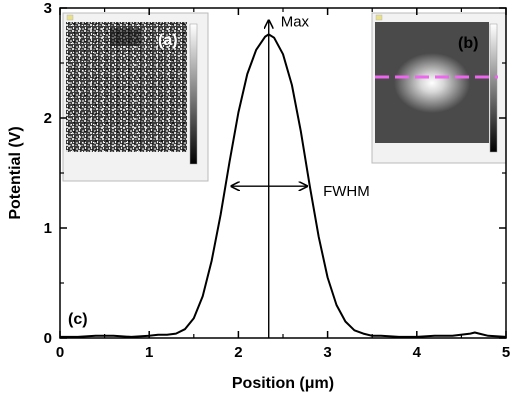 This screenshot has height=398, width=510. Describe the element at coordinates (439, 88) in the screenshot. I see `inset-image-b: (b)` at that location.